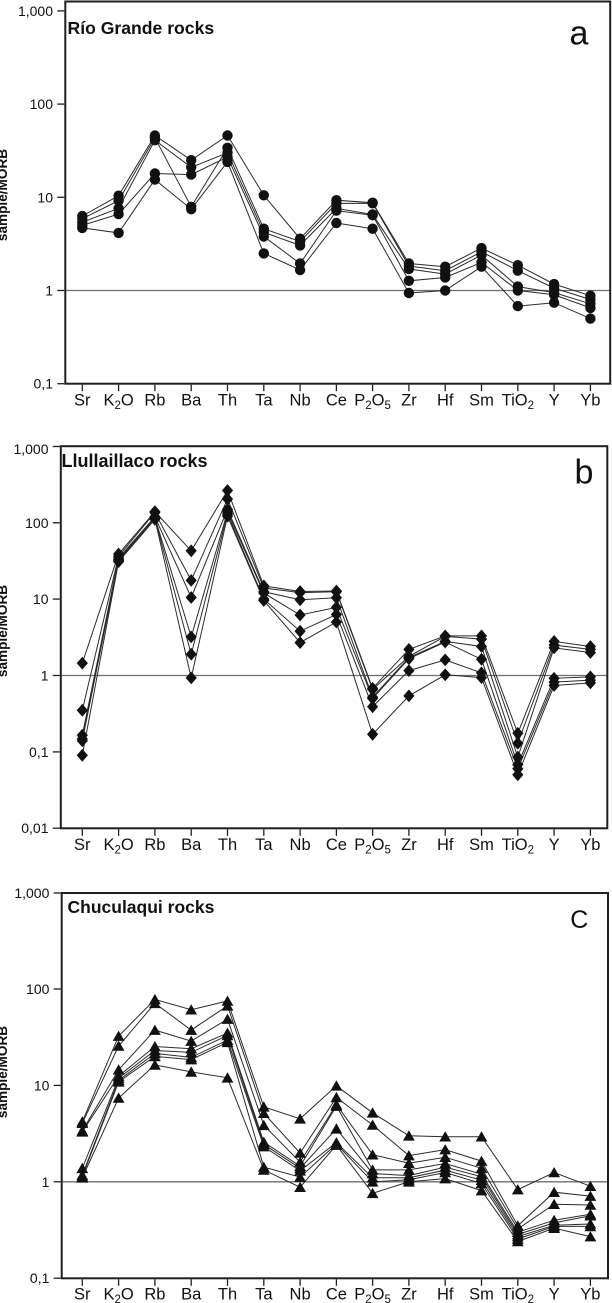  What do you see at coordinates (34, 828) in the screenshot?
I see `svg-text: 0,01` at bounding box center [34, 828].